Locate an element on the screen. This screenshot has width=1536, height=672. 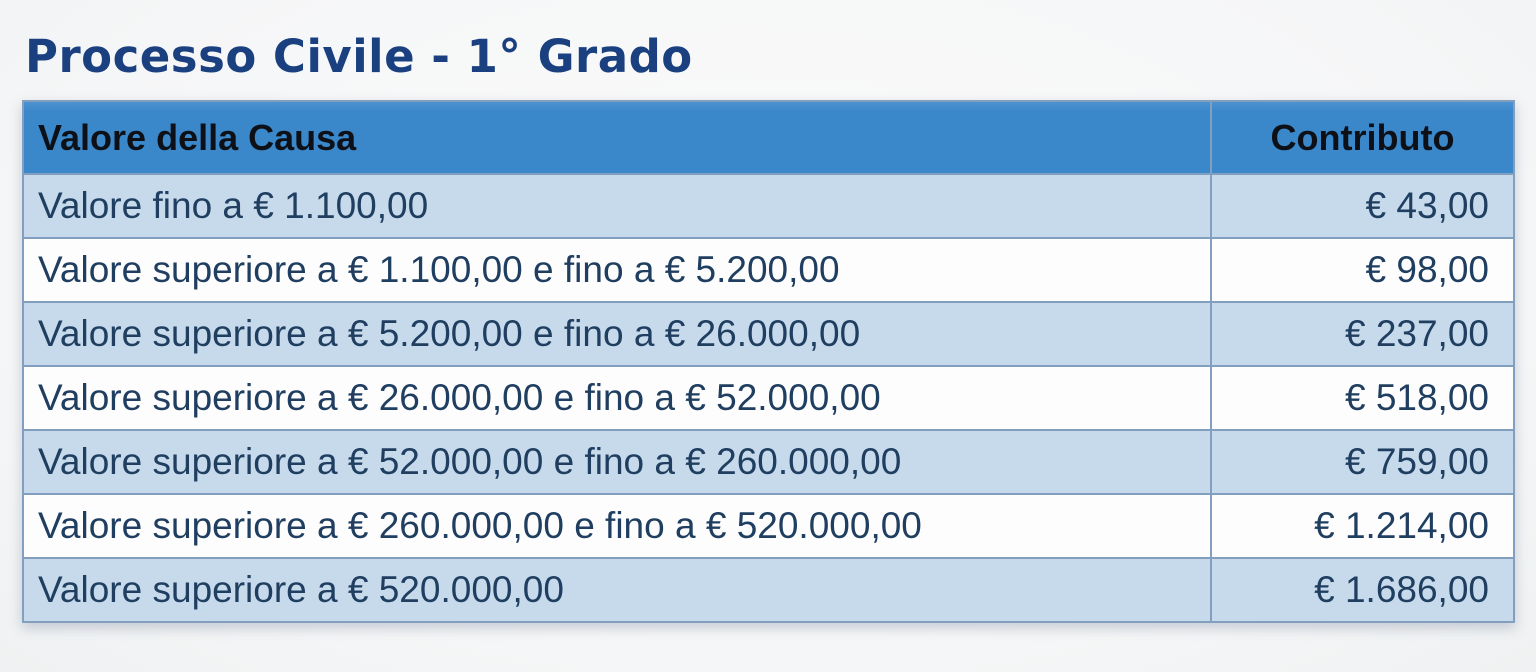
contributo-amount-cell: € 43,00 is located at coordinates (1362, 206).